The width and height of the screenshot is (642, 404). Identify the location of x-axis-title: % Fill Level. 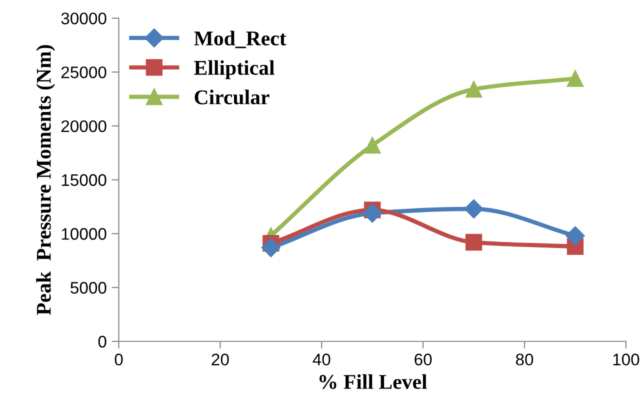
(373, 382).